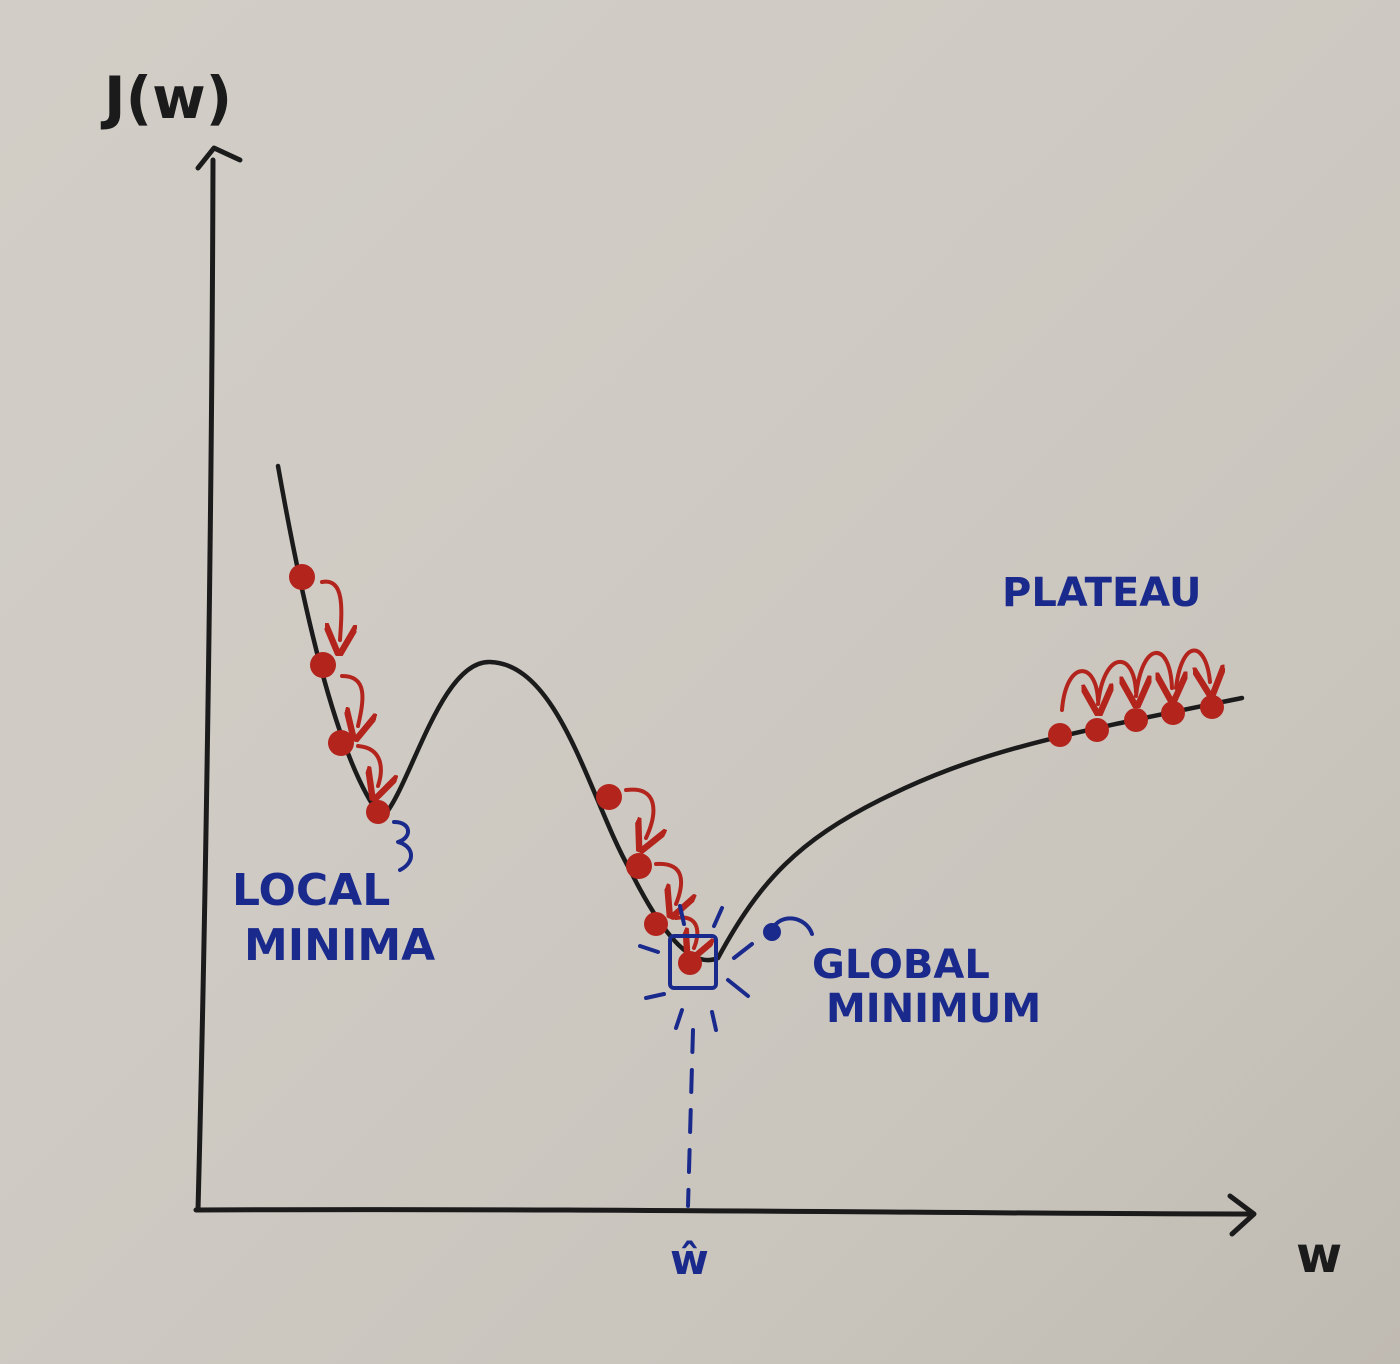 The image size is (1400, 1364). Describe the element at coordinates (690, 1118) in the screenshot. I see `w-hat-dashed-line` at that location.